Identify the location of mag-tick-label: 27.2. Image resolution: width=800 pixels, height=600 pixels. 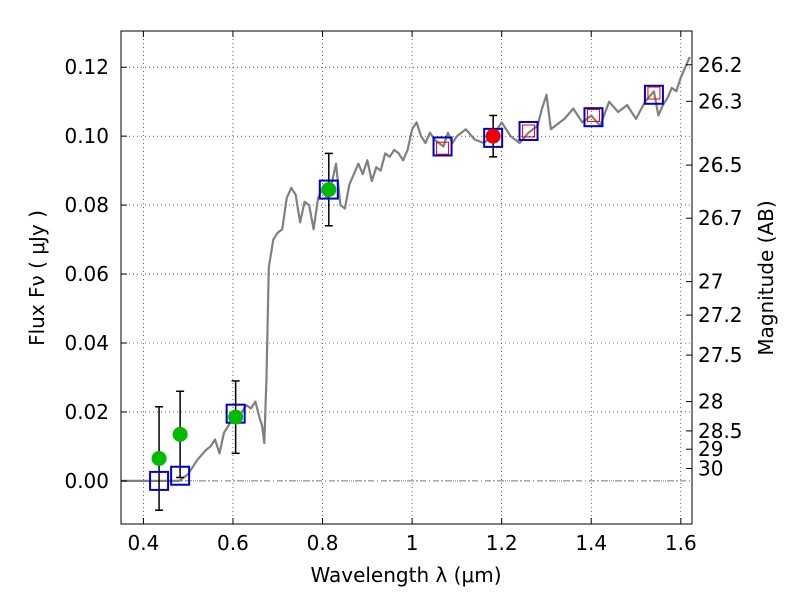
(720, 315).